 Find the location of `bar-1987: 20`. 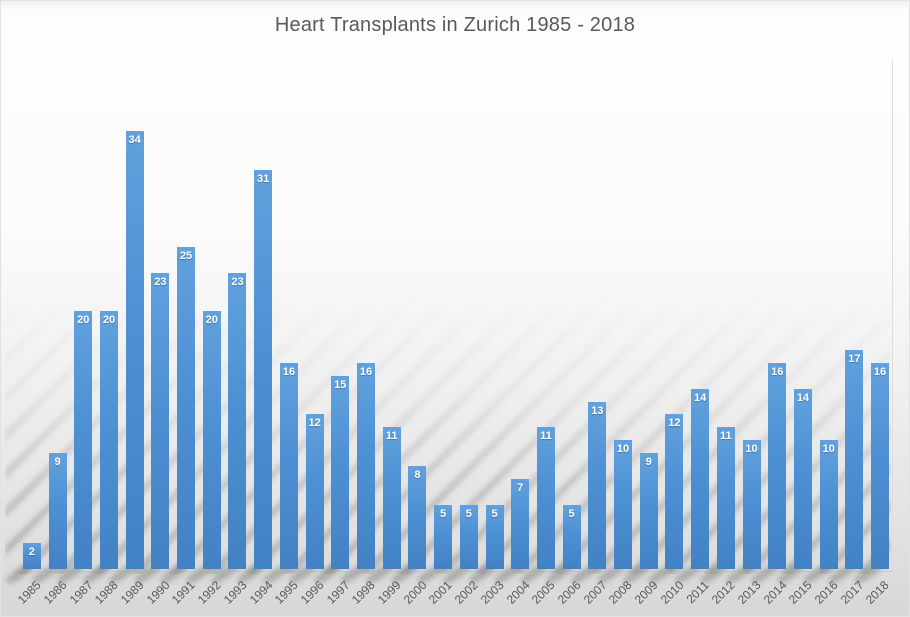

bar-1987: 20 is located at coordinates (83, 440).